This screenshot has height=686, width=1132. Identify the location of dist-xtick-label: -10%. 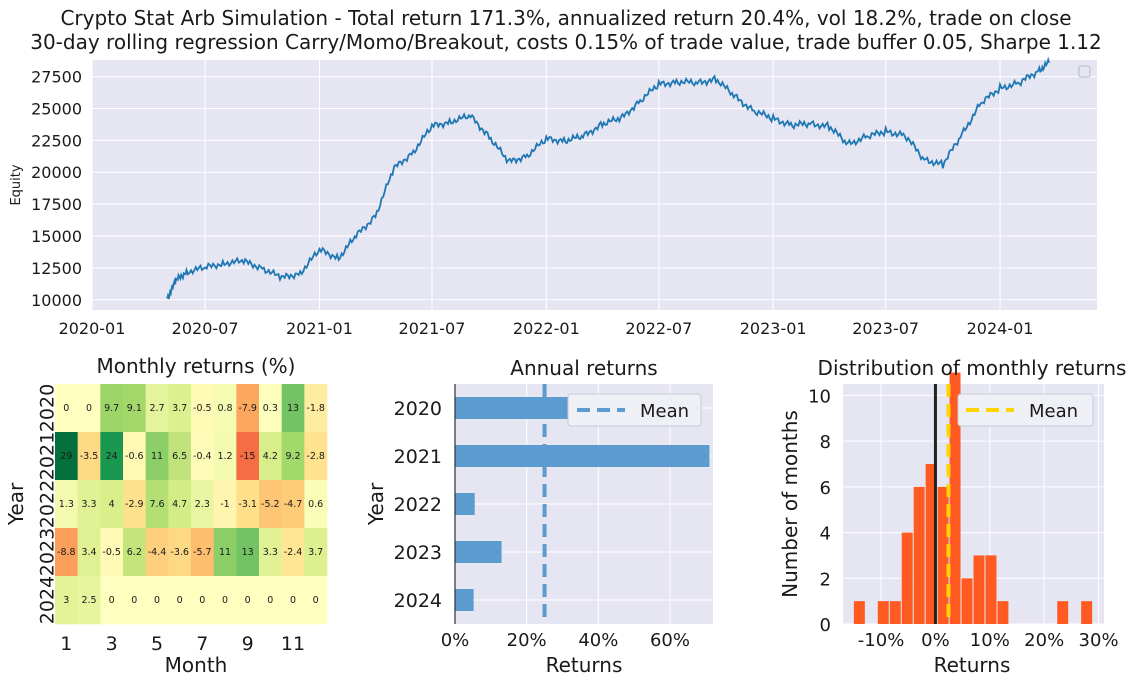
(881, 640).